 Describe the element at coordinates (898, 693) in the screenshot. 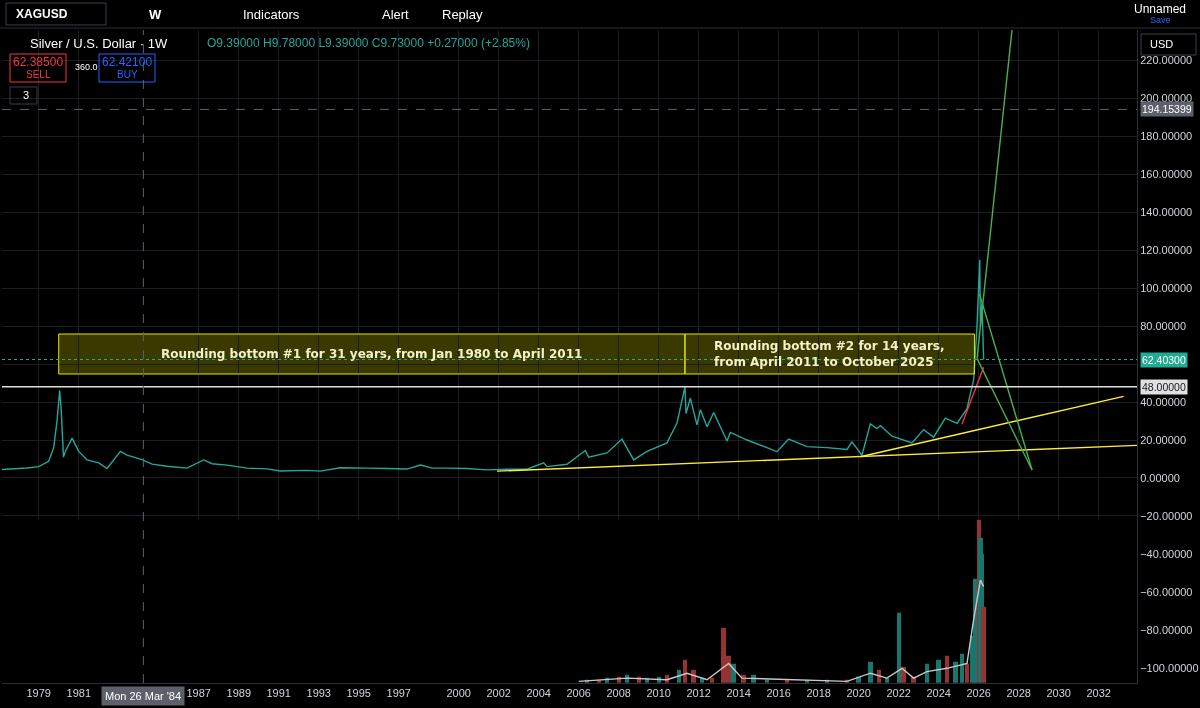

I see `x-tick-label: 2022` at that location.